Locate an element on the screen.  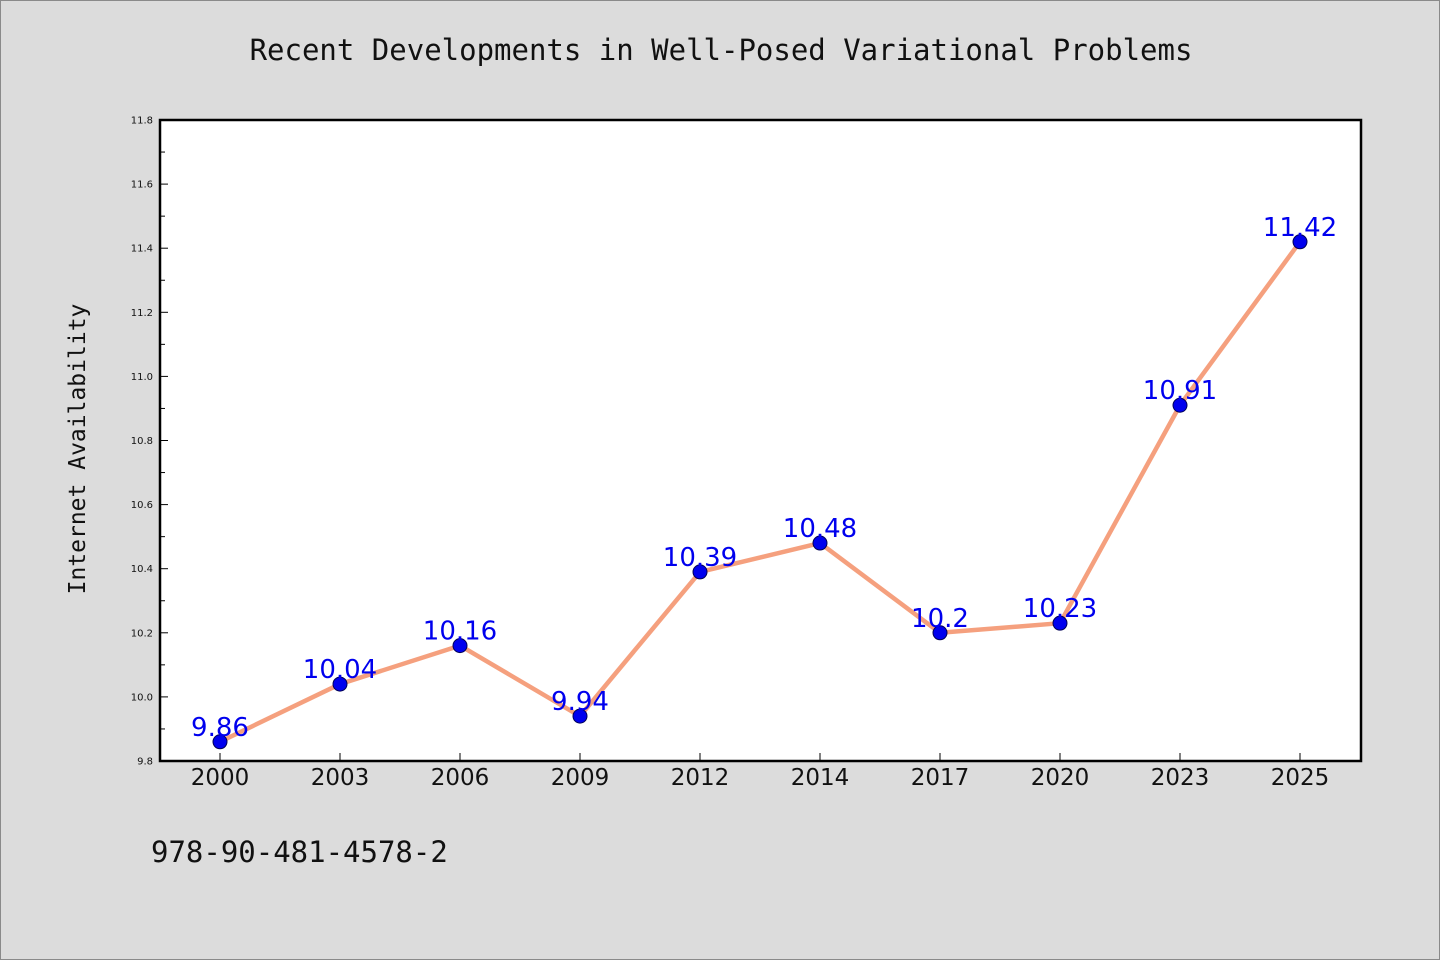
data-label: 10.48 is located at coordinates (820, 529).